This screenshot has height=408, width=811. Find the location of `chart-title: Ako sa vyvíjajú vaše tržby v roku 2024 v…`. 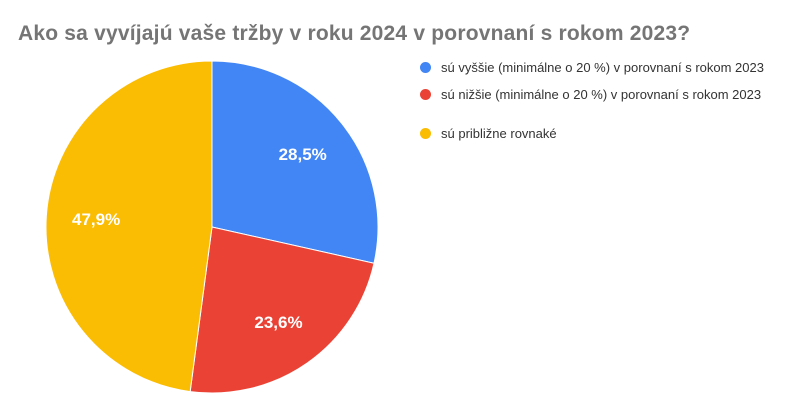

chart-title: Ako sa vyvíjajú vaše tržby v roku 2024 v… is located at coordinates (354, 33).